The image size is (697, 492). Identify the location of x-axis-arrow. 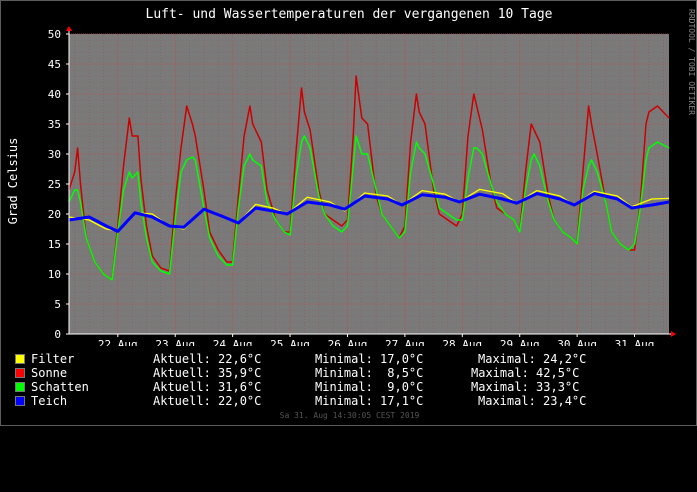
(673, 334).